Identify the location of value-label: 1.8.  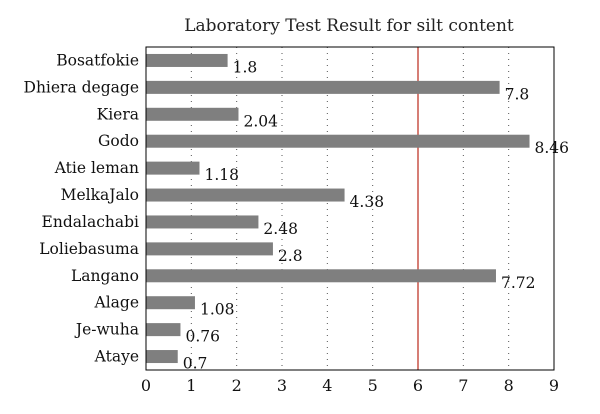
(245, 67).